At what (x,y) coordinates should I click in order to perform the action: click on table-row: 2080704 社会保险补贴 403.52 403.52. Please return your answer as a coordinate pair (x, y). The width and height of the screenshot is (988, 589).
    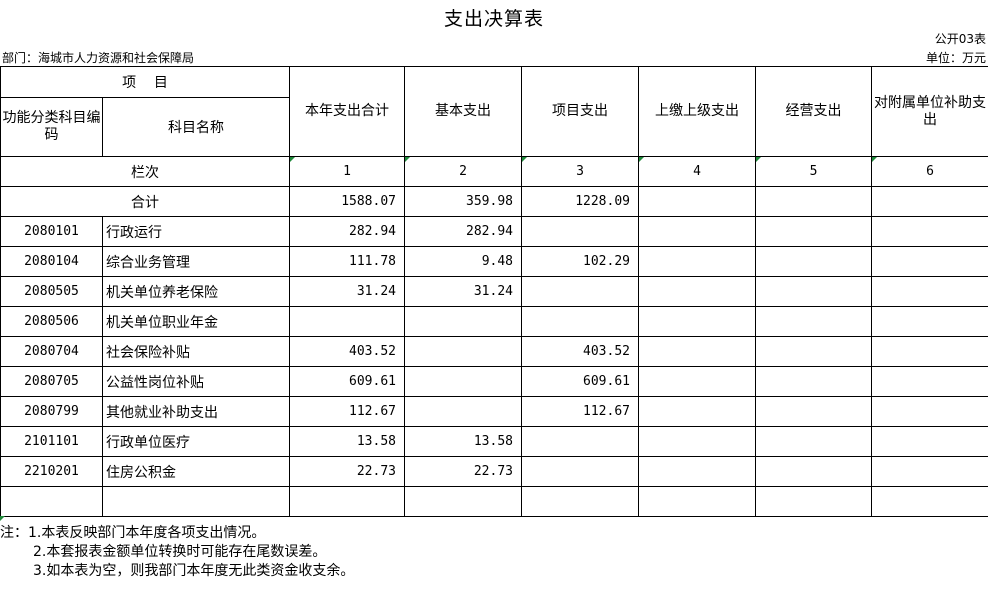
    Looking at the image, I should click on (494, 351).